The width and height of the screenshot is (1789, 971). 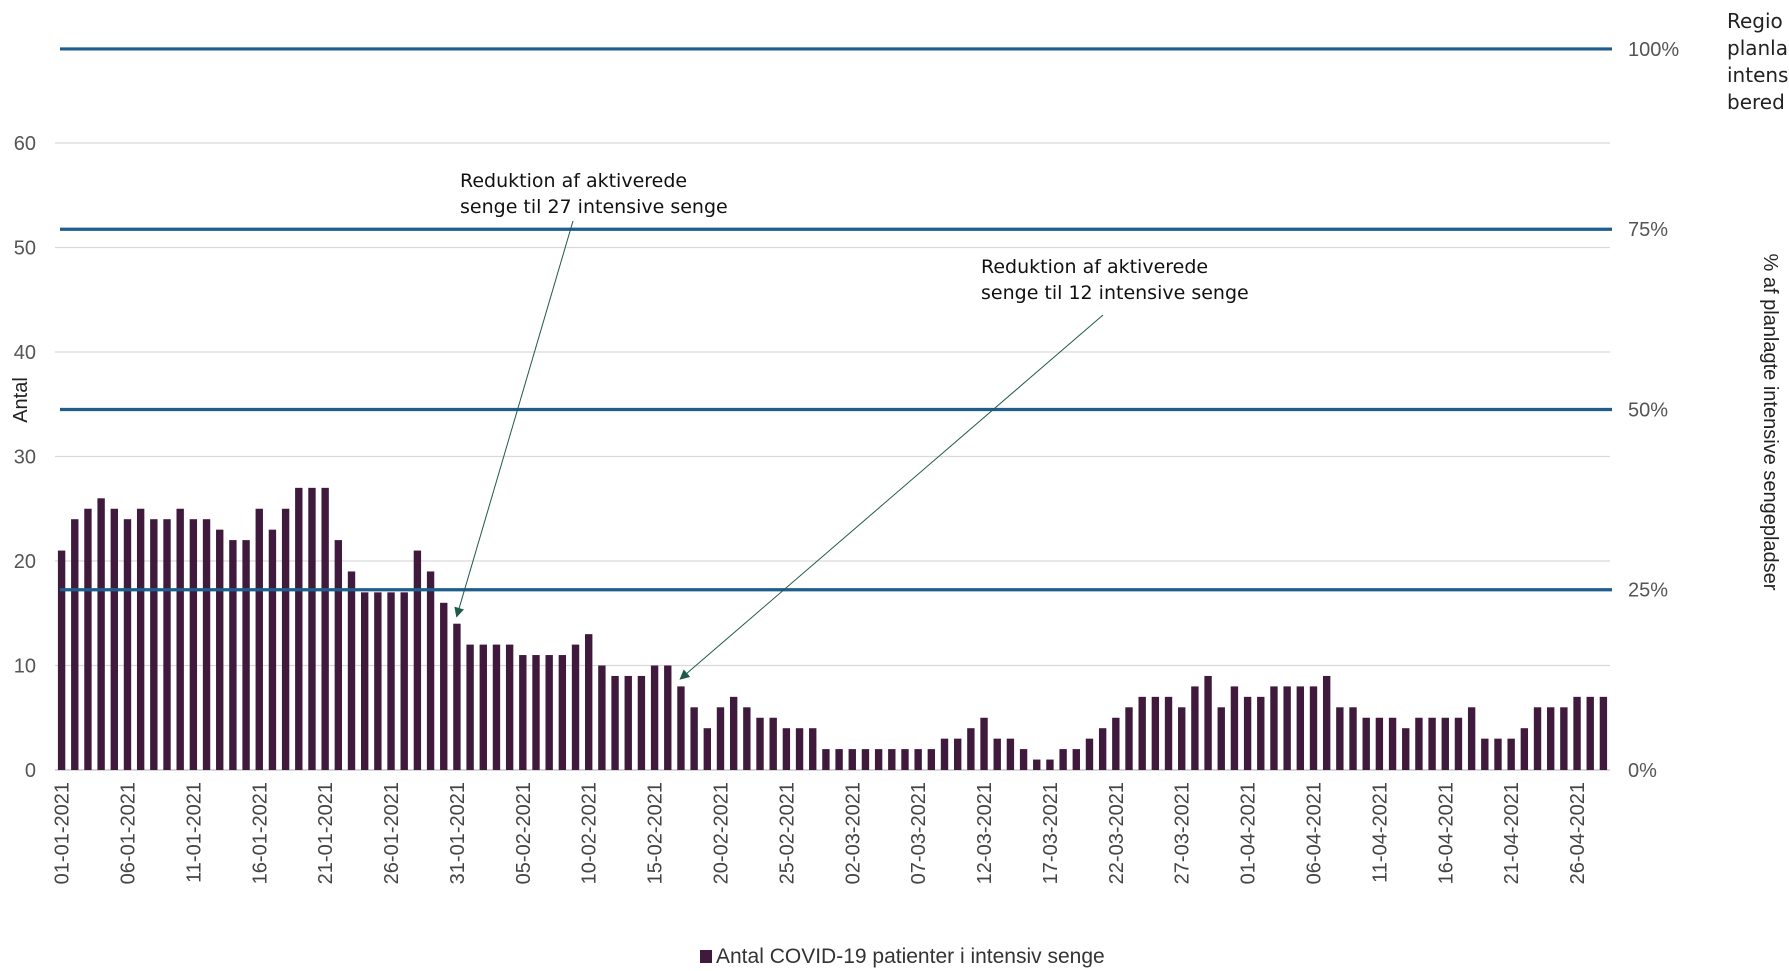 What do you see at coordinates (21, 400) in the screenshot?
I see `y-axis-label: Antal` at bounding box center [21, 400].